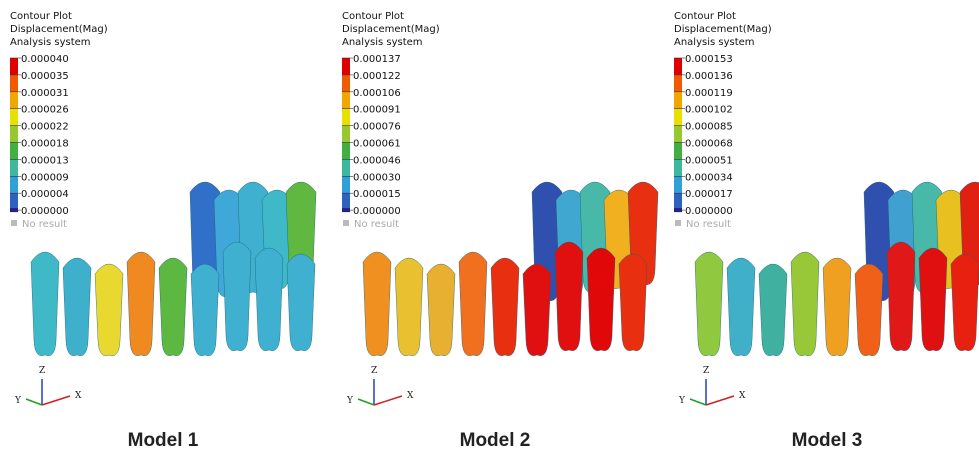 This screenshot has height=452, width=979. Describe the element at coordinates (45, 194) in the screenshot. I see `legend-label: 0.000004` at that location.